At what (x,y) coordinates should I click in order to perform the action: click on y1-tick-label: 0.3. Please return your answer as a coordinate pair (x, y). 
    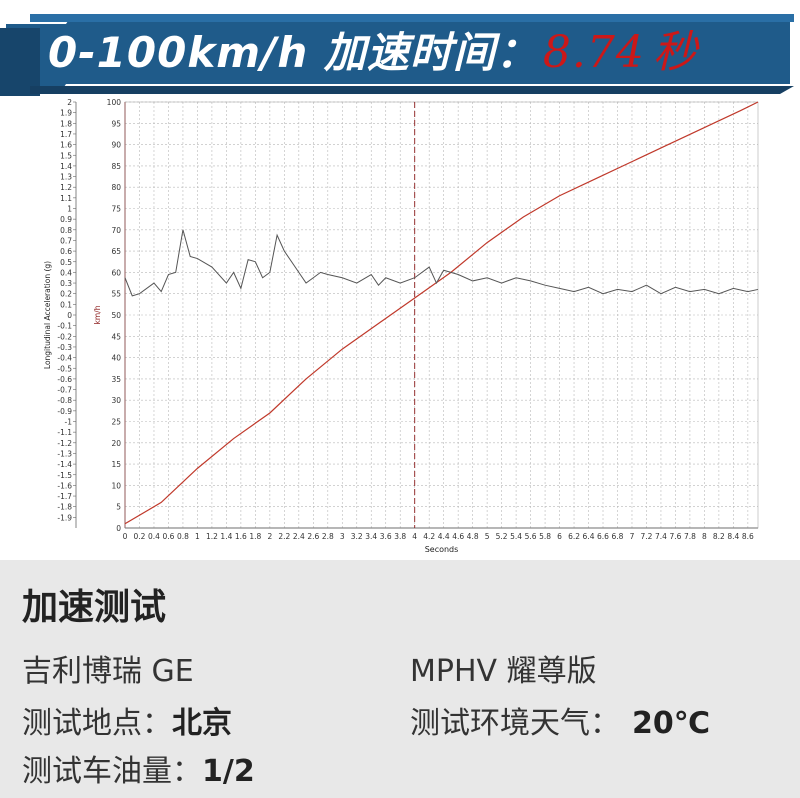
    Looking at the image, I should click on (66, 283).